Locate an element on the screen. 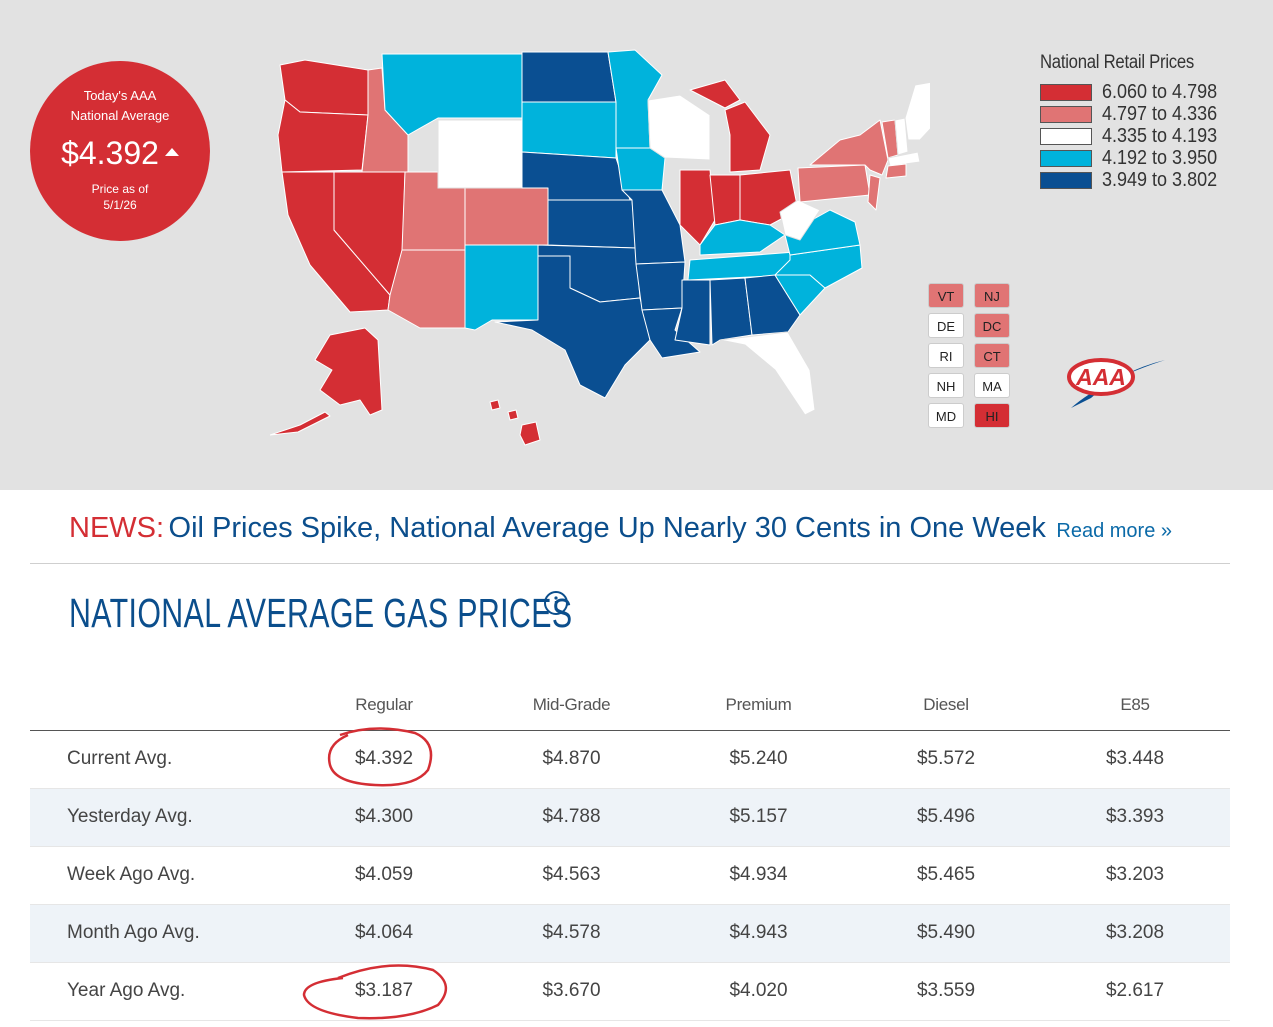 This screenshot has height=1027, width=1273. legend-row: 4.797 to 4.336 is located at coordinates (1129, 114).